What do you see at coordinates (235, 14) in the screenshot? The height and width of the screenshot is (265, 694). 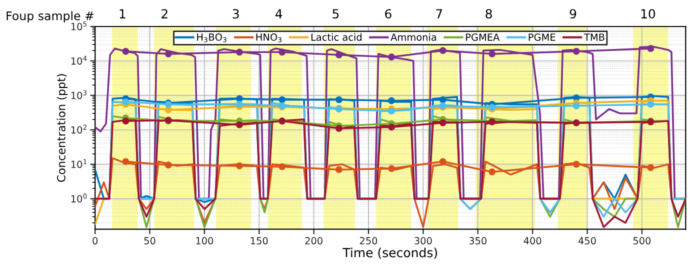 I see `annotation: 3` at bounding box center [235, 14].